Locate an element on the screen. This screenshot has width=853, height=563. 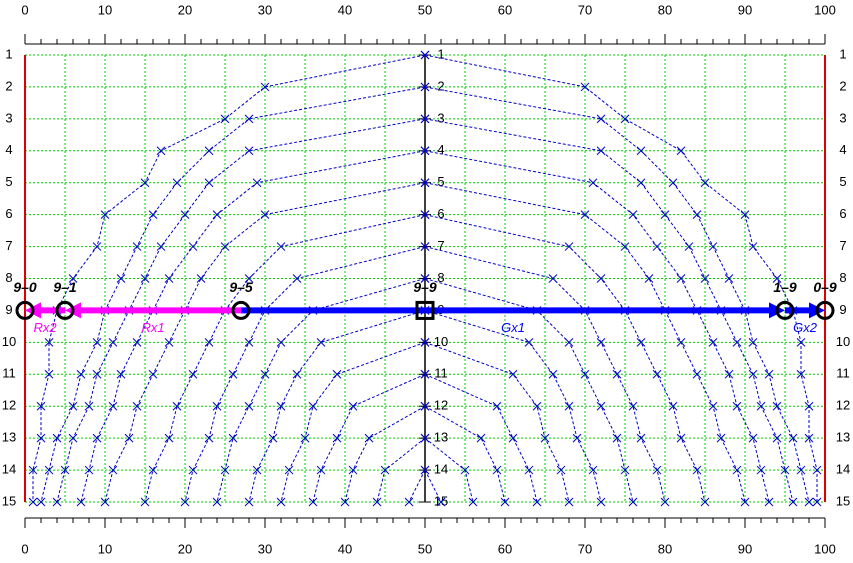
point-label: 9–0 is located at coordinates (25, 287).